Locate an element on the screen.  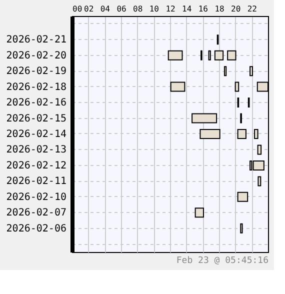
y-tick-label: 2026-02-12 is located at coordinates (36, 166).